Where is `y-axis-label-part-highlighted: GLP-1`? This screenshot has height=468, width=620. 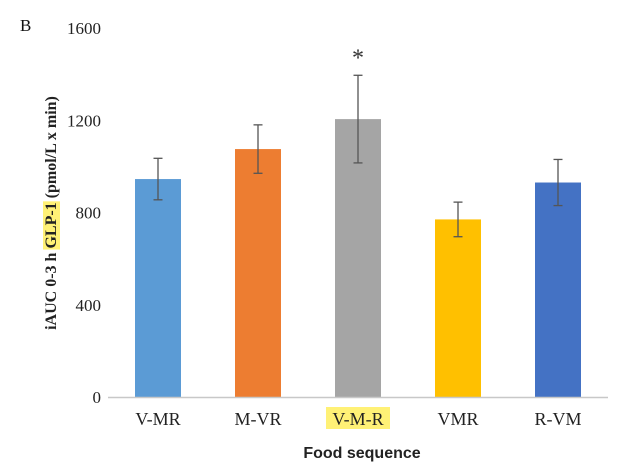 y-axis-label-part-highlighted: GLP-1 is located at coordinates (51, 225).